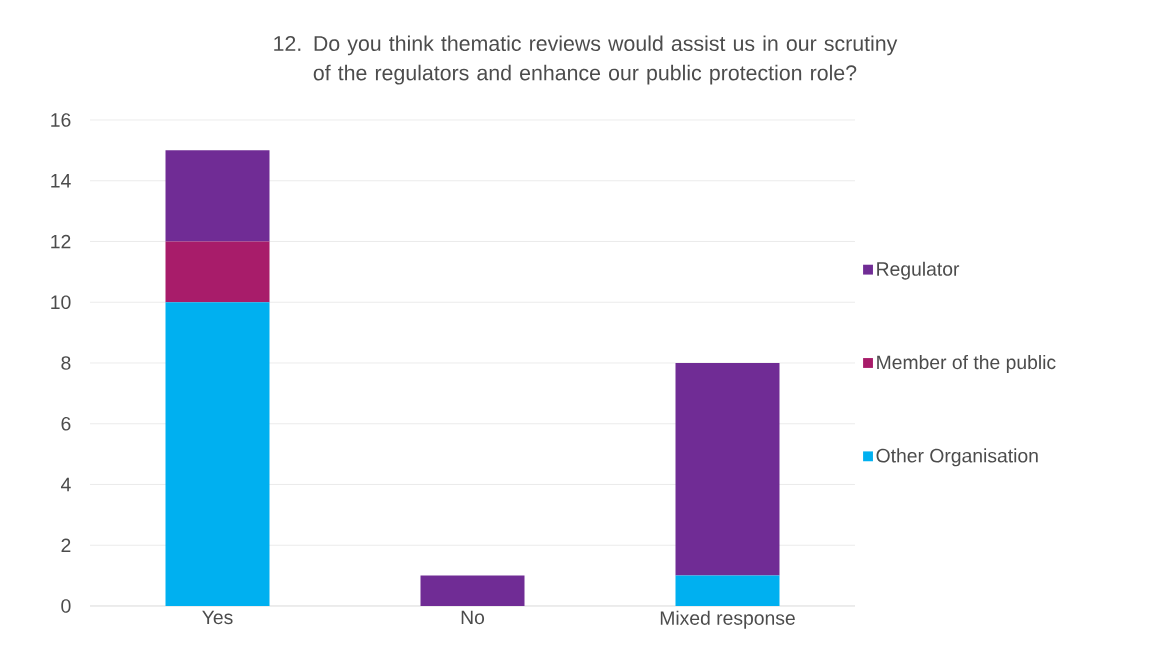 This screenshot has height=661, width=1158. I want to click on y-tick-label: 10, so click(61, 302).